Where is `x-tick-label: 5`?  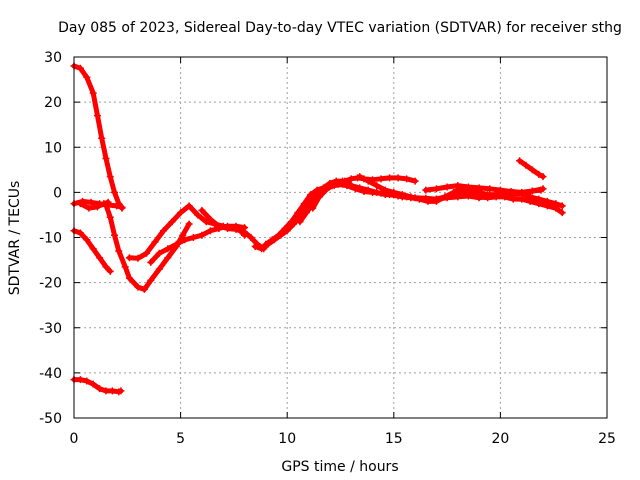 x-tick-label: 5 is located at coordinates (180, 439).